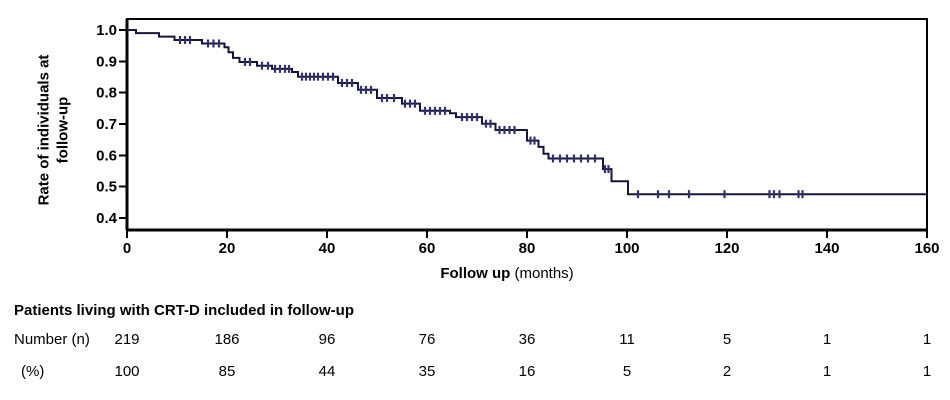 The image size is (950, 400). What do you see at coordinates (427, 339) in the screenshot?
I see `risk-table-number-value: 76` at bounding box center [427, 339].